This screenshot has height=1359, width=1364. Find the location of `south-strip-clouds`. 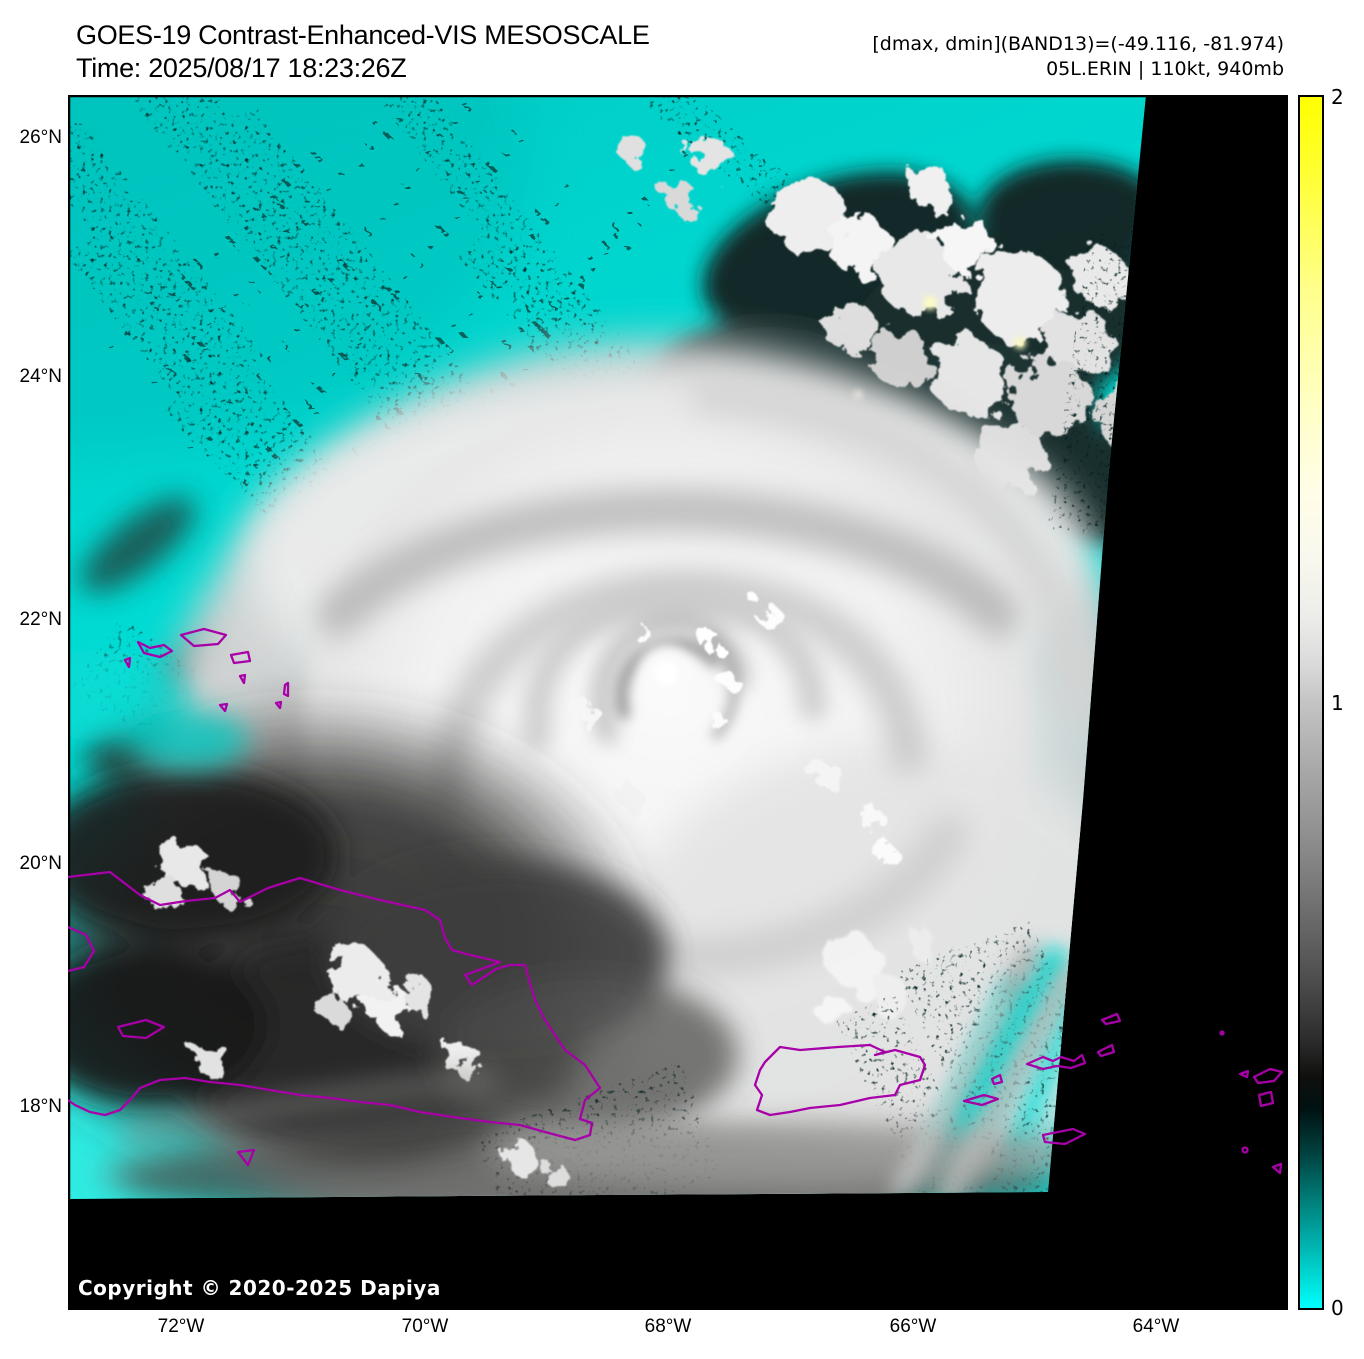

south-strip-clouds is located at coordinates (603, 1072).